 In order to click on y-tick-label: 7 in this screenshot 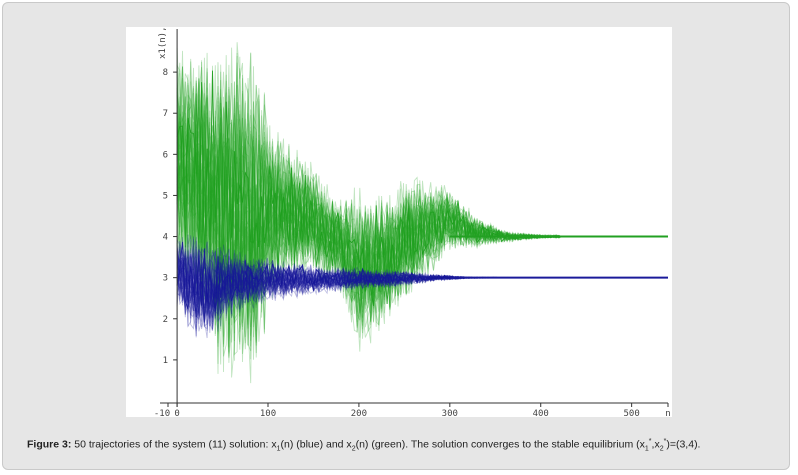, I will do `click(165, 114)`.